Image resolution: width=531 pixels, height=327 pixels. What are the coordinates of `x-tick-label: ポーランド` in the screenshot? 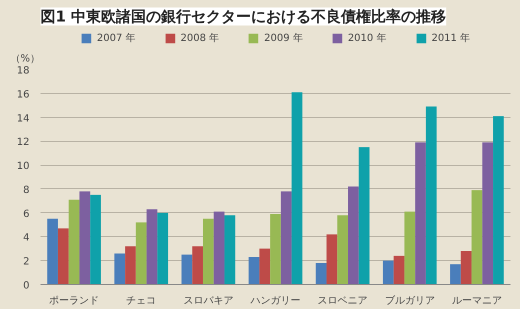 It's located at (74, 301).